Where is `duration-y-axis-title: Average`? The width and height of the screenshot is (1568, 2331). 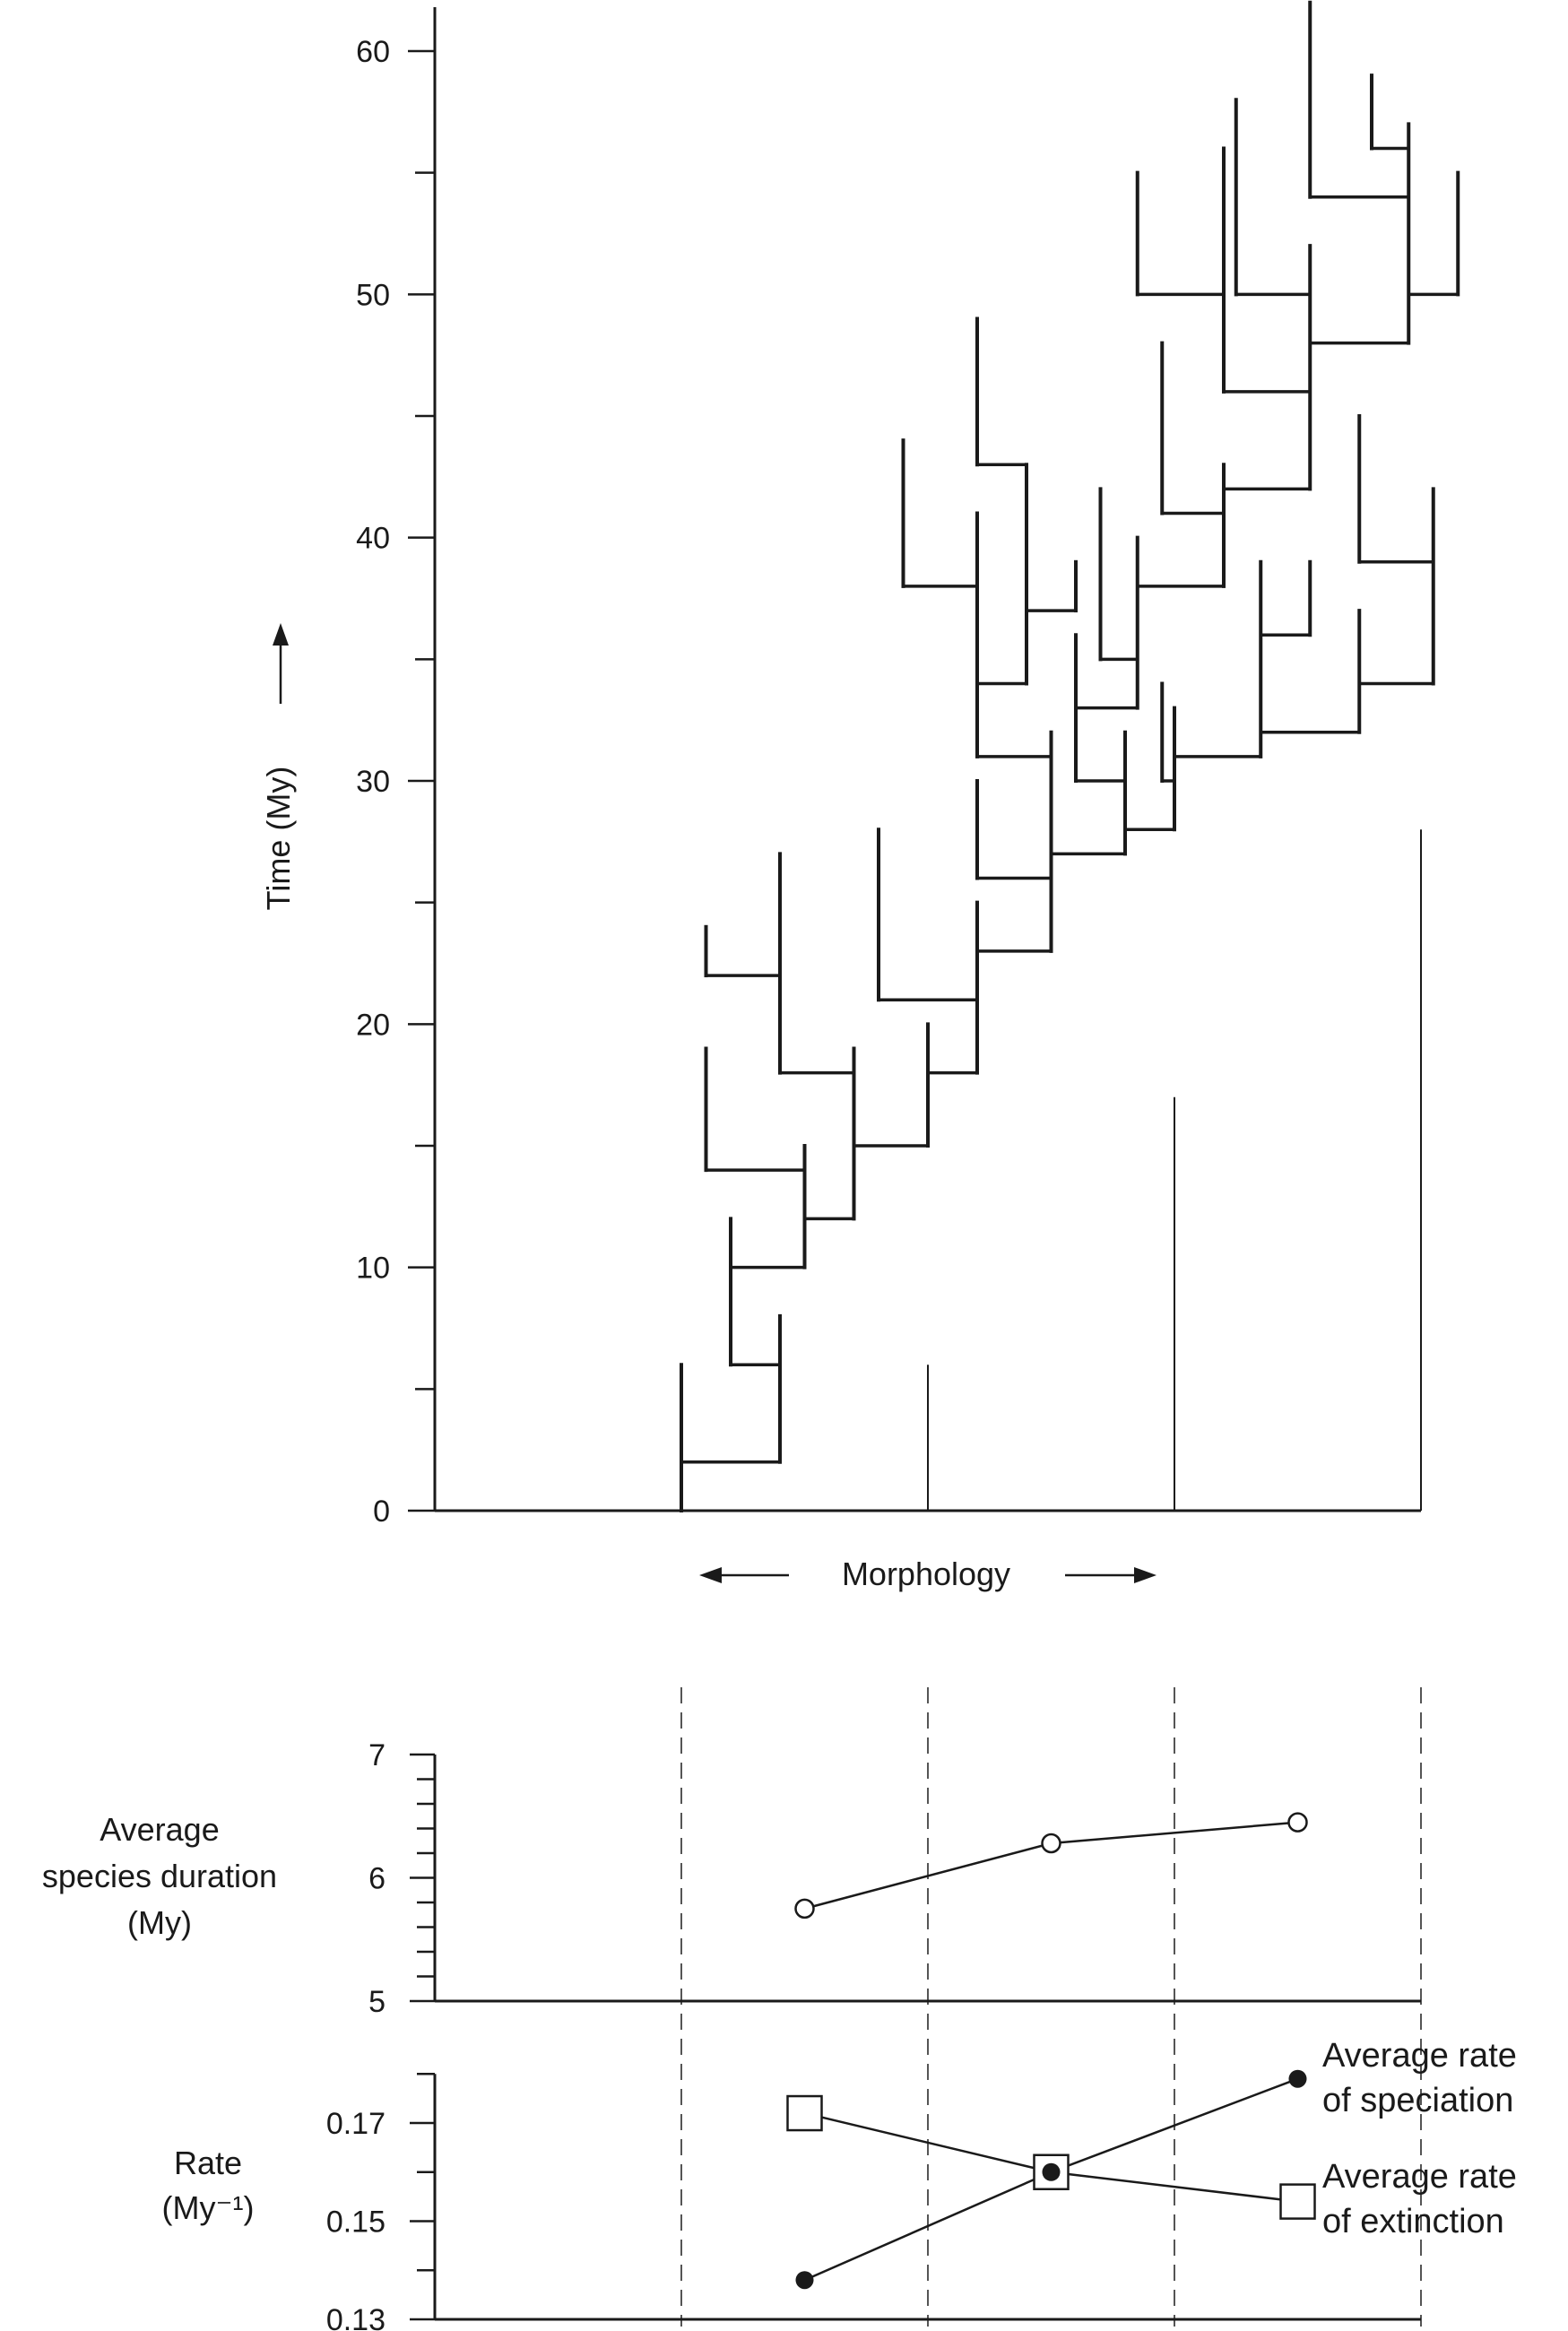 duration-y-axis-title: Average is located at coordinates (159, 1829).